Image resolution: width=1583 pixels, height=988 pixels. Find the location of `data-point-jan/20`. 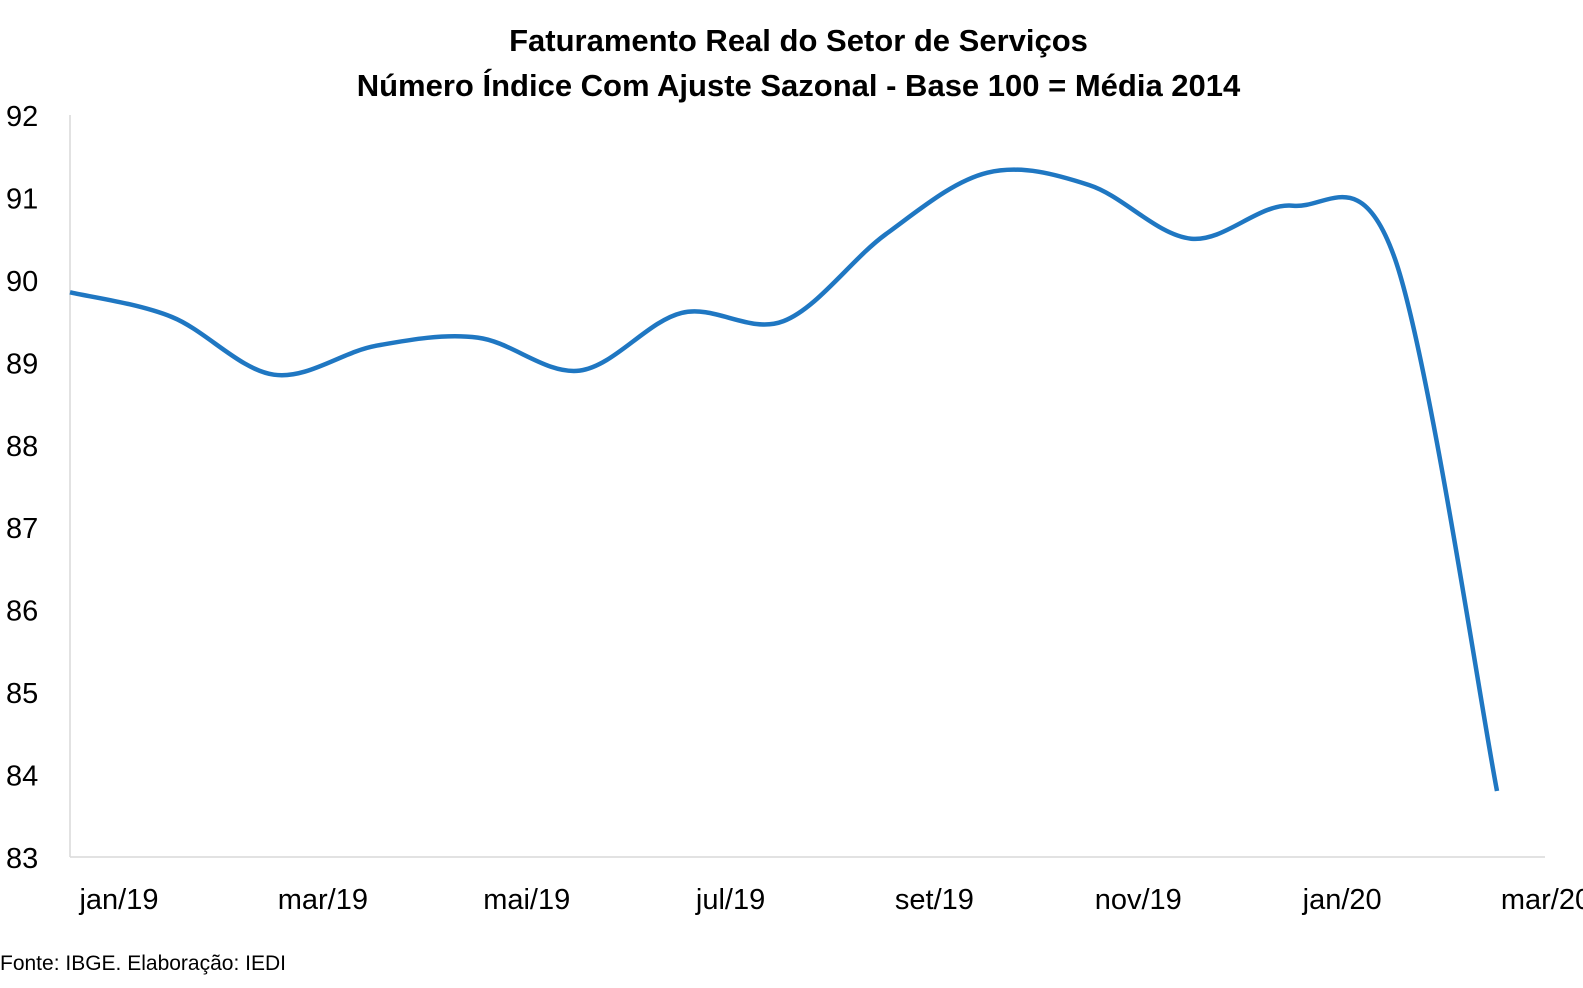

data-point-jan/20 is located at coordinates (1293, 206).